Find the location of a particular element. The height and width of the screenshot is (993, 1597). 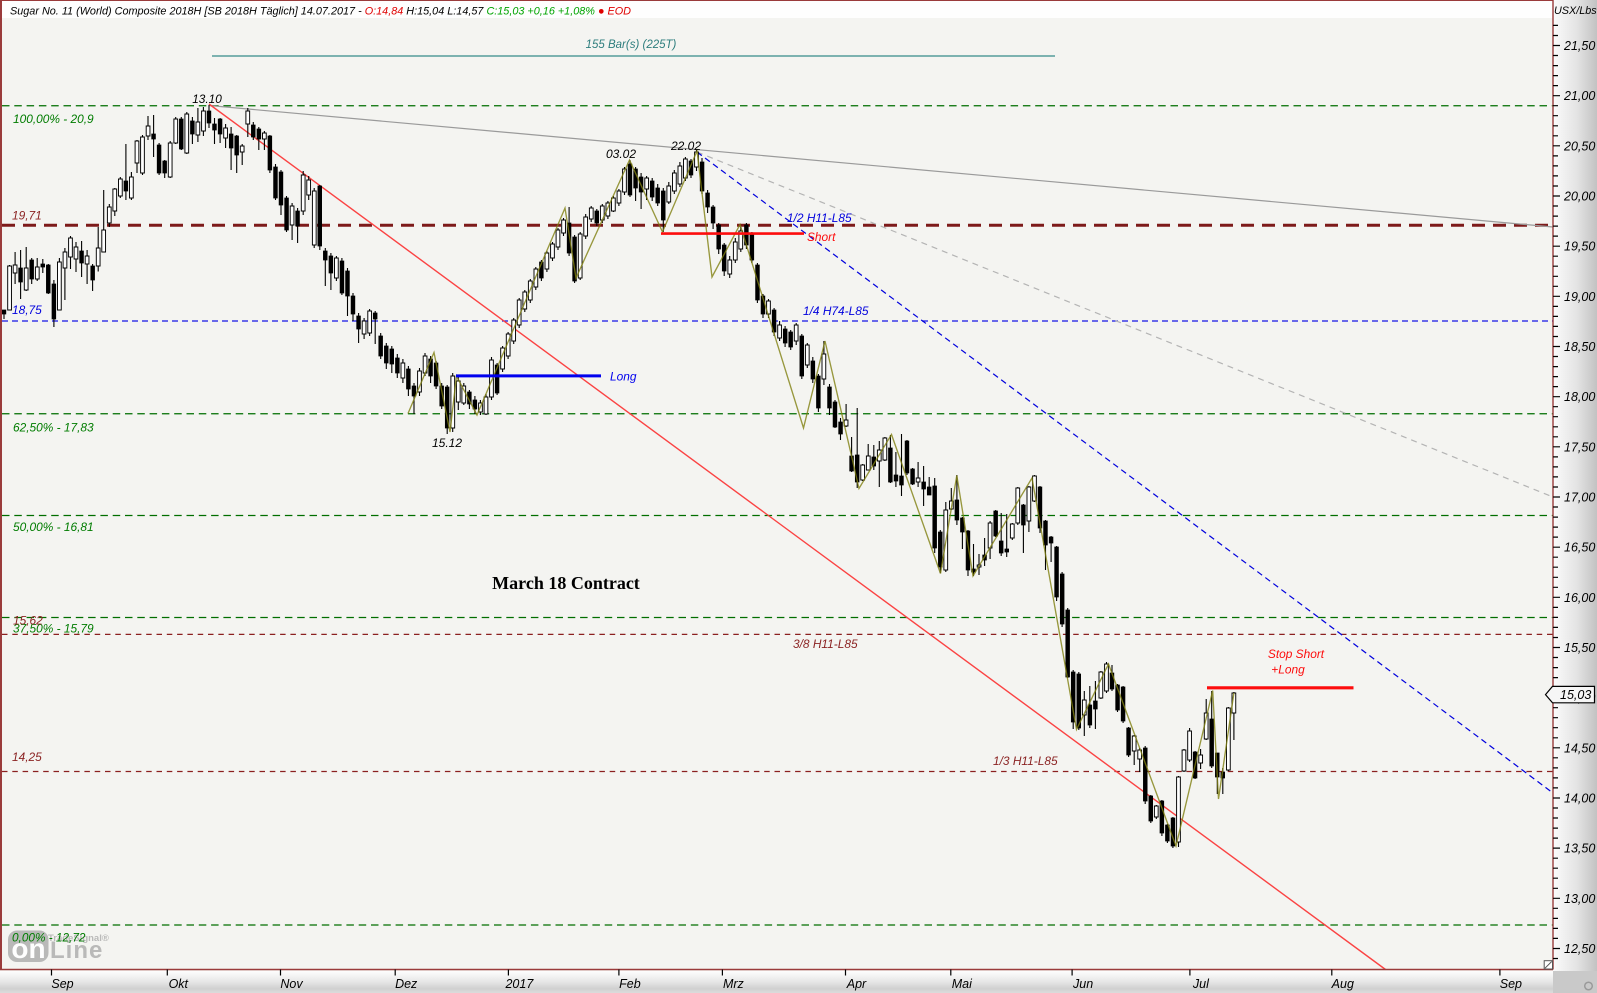

svg-text: 18,75 is located at coordinates (27, 310).